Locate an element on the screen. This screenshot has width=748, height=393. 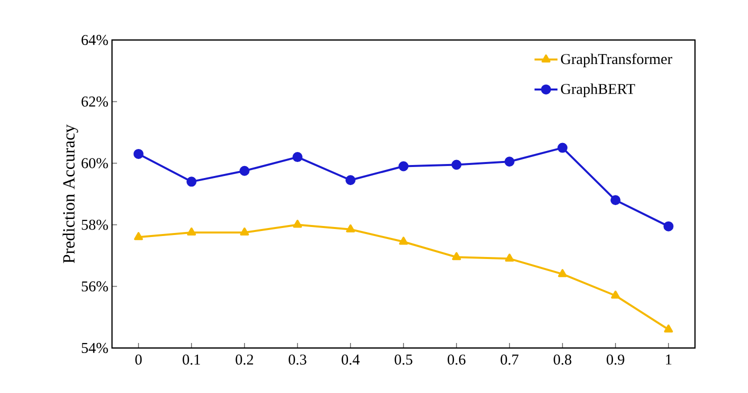
x-tick-label: 0.9 is located at coordinates (615, 359).